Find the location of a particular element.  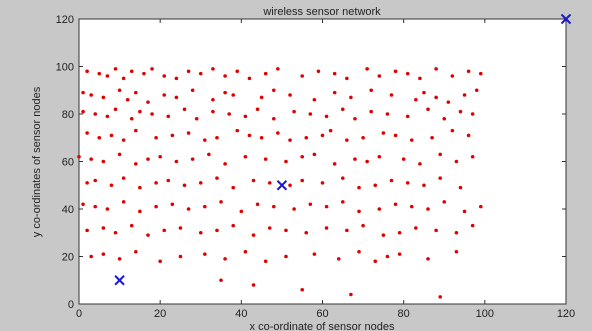

chart-title: wireless sensor network is located at coordinates (321, 12).